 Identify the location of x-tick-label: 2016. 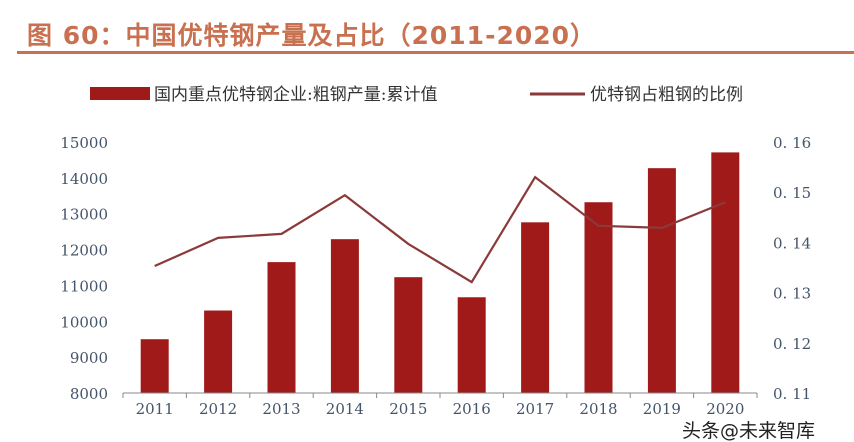
(472, 409).